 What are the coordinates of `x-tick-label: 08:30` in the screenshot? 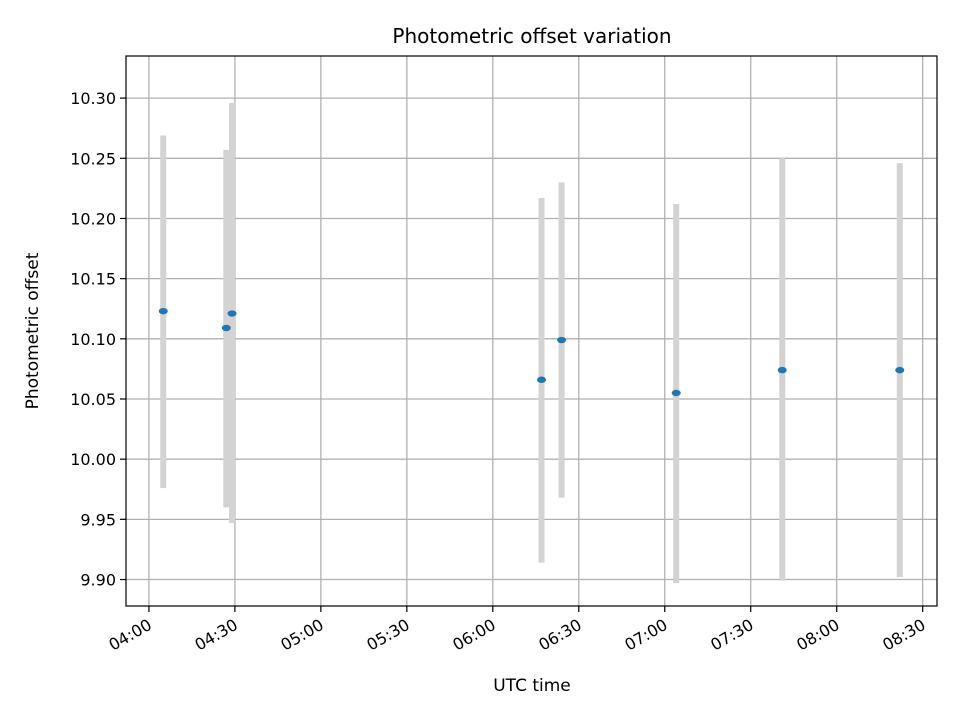 It's located at (903, 635).